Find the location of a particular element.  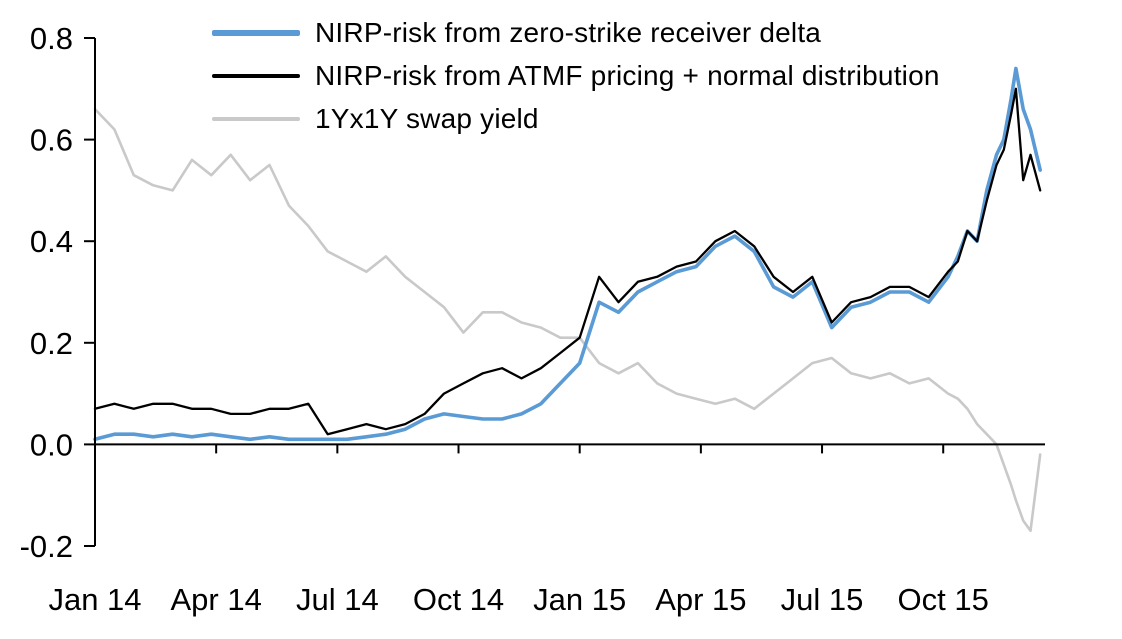

x-tick-label: Jul 14 is located at coordinates (337, 599).